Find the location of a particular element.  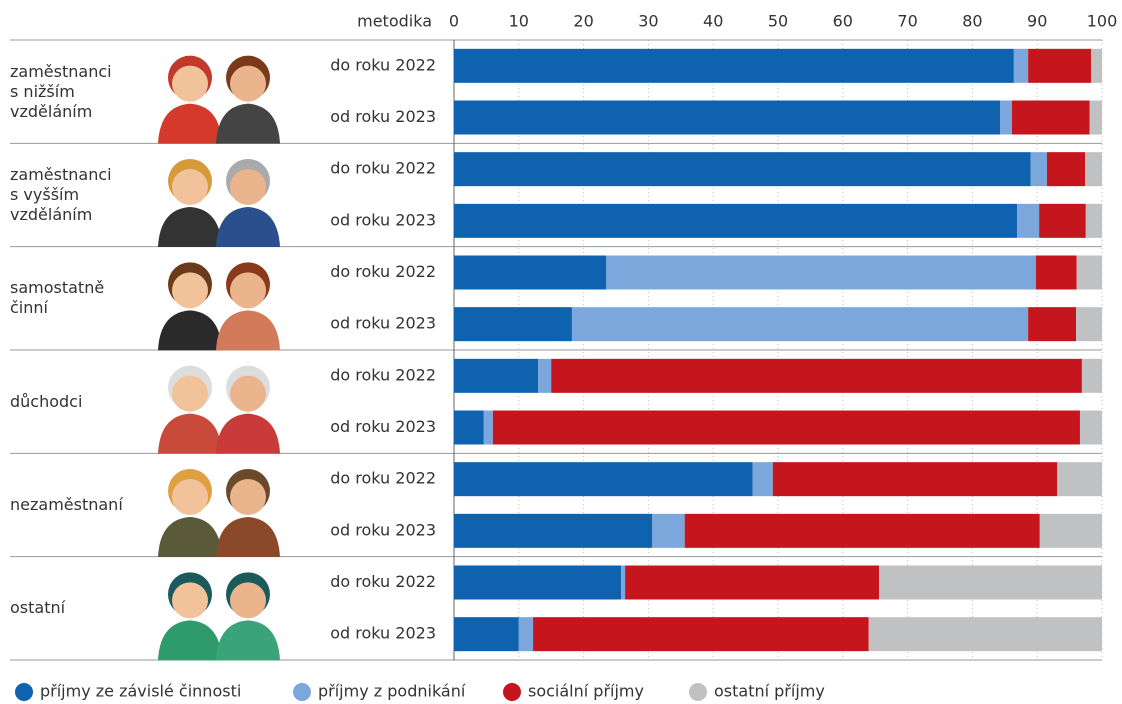

x-tick-label: 0 is located at coordinates (454, 21).